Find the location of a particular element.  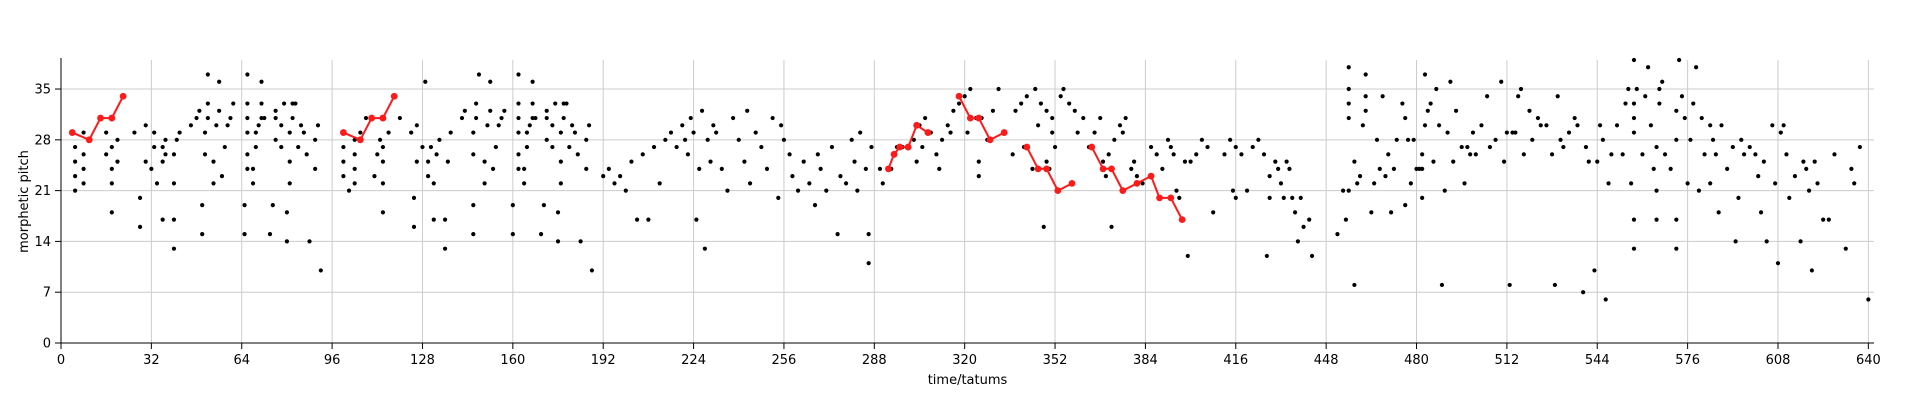

y-tick-label-3: 21 is located at coordinates (42, 191).